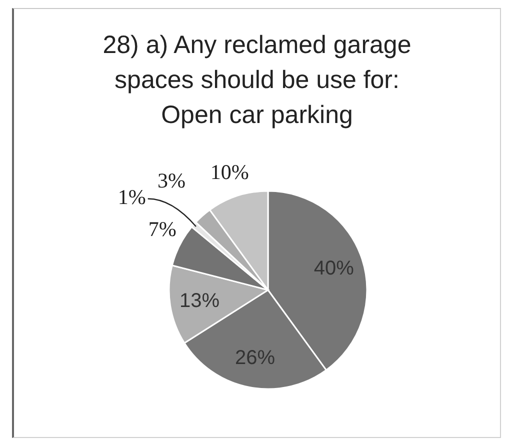 The height and width of the screenshot is (448, 506). What do you see at coordinates (162, 229) in the screenshot?
I see `data-label: 7%` at bounding box center [162, 229].